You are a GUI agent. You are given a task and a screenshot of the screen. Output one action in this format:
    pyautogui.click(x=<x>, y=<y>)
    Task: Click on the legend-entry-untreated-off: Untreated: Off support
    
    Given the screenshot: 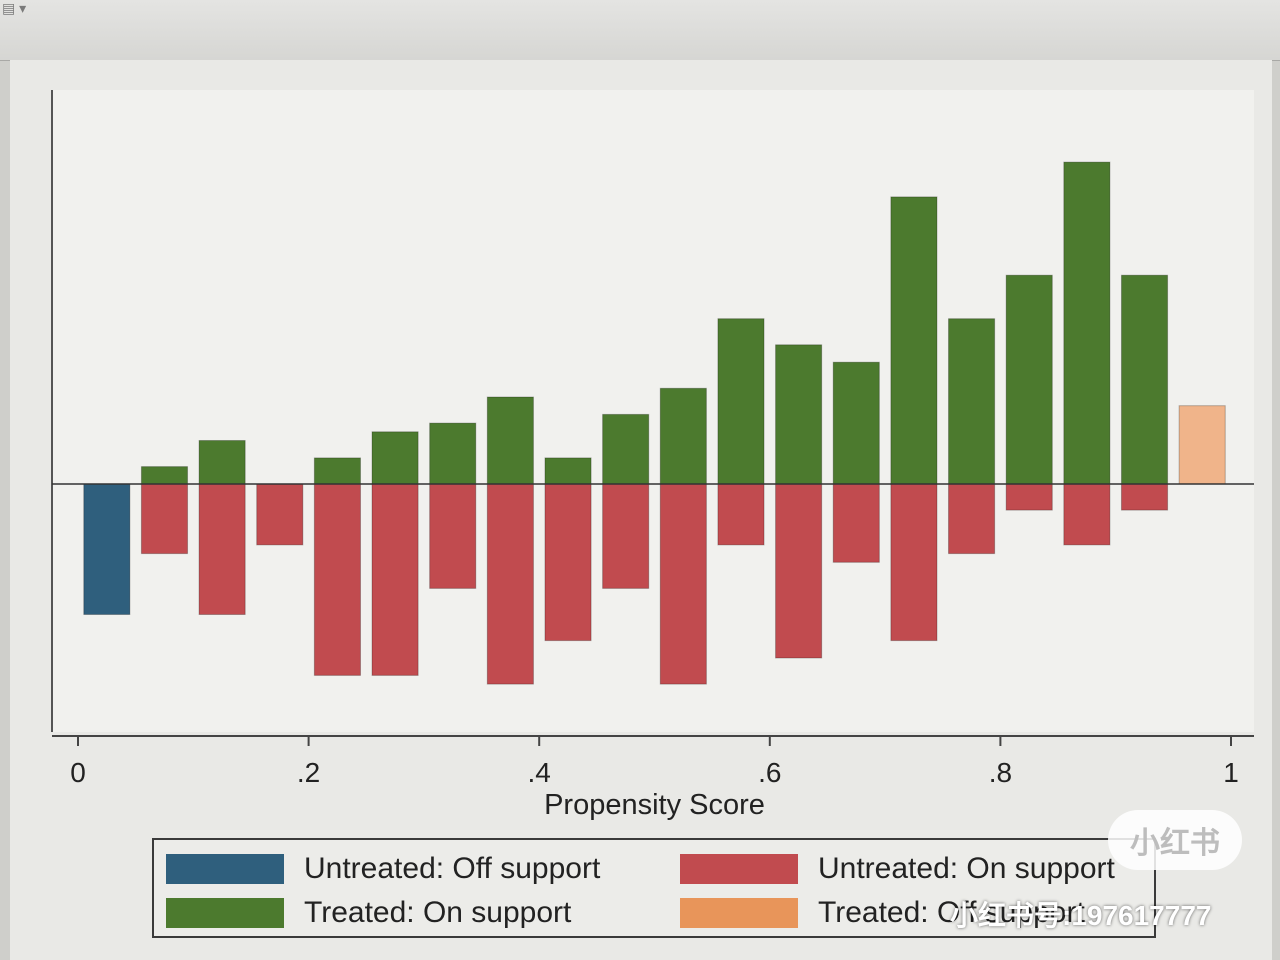 What is the action you would take?
    pyautogui.click(x=383, y=869)
    